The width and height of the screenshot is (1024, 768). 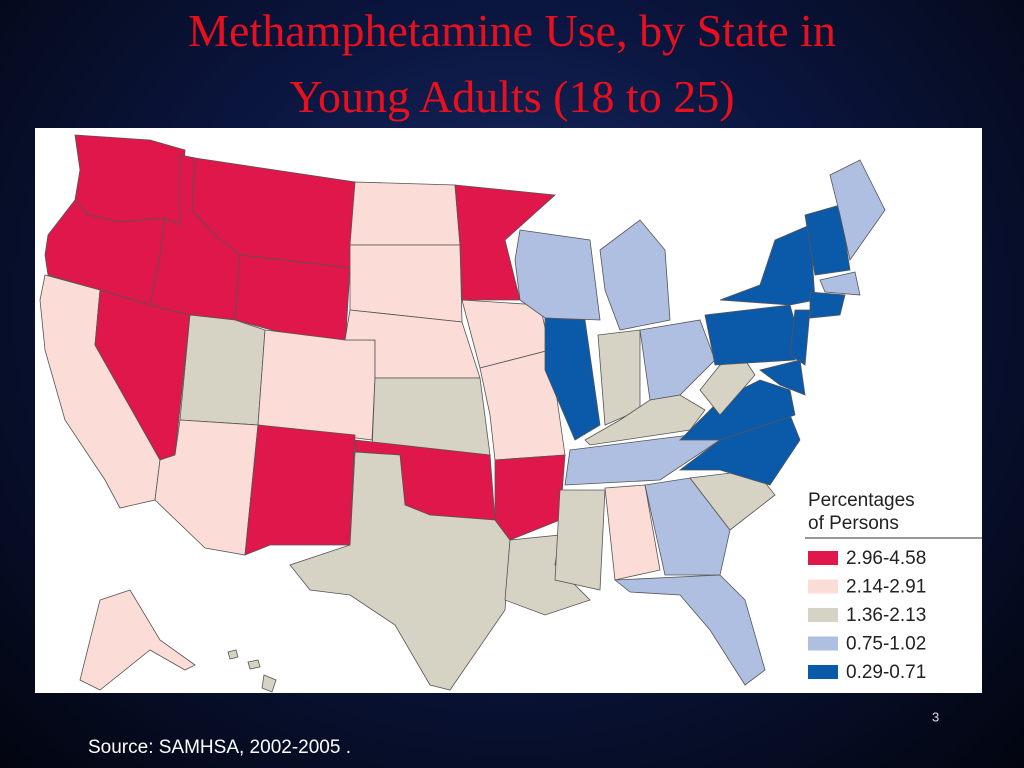 I want to click on title-line: Methamphetamine Use, by State in, so click(x=512, y=30).